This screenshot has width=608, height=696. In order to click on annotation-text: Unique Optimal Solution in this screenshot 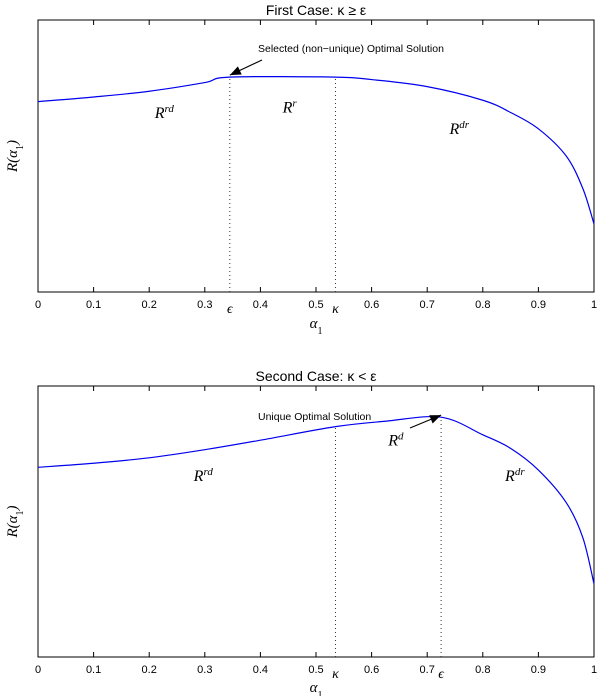, I will do `click(314, 417)`.